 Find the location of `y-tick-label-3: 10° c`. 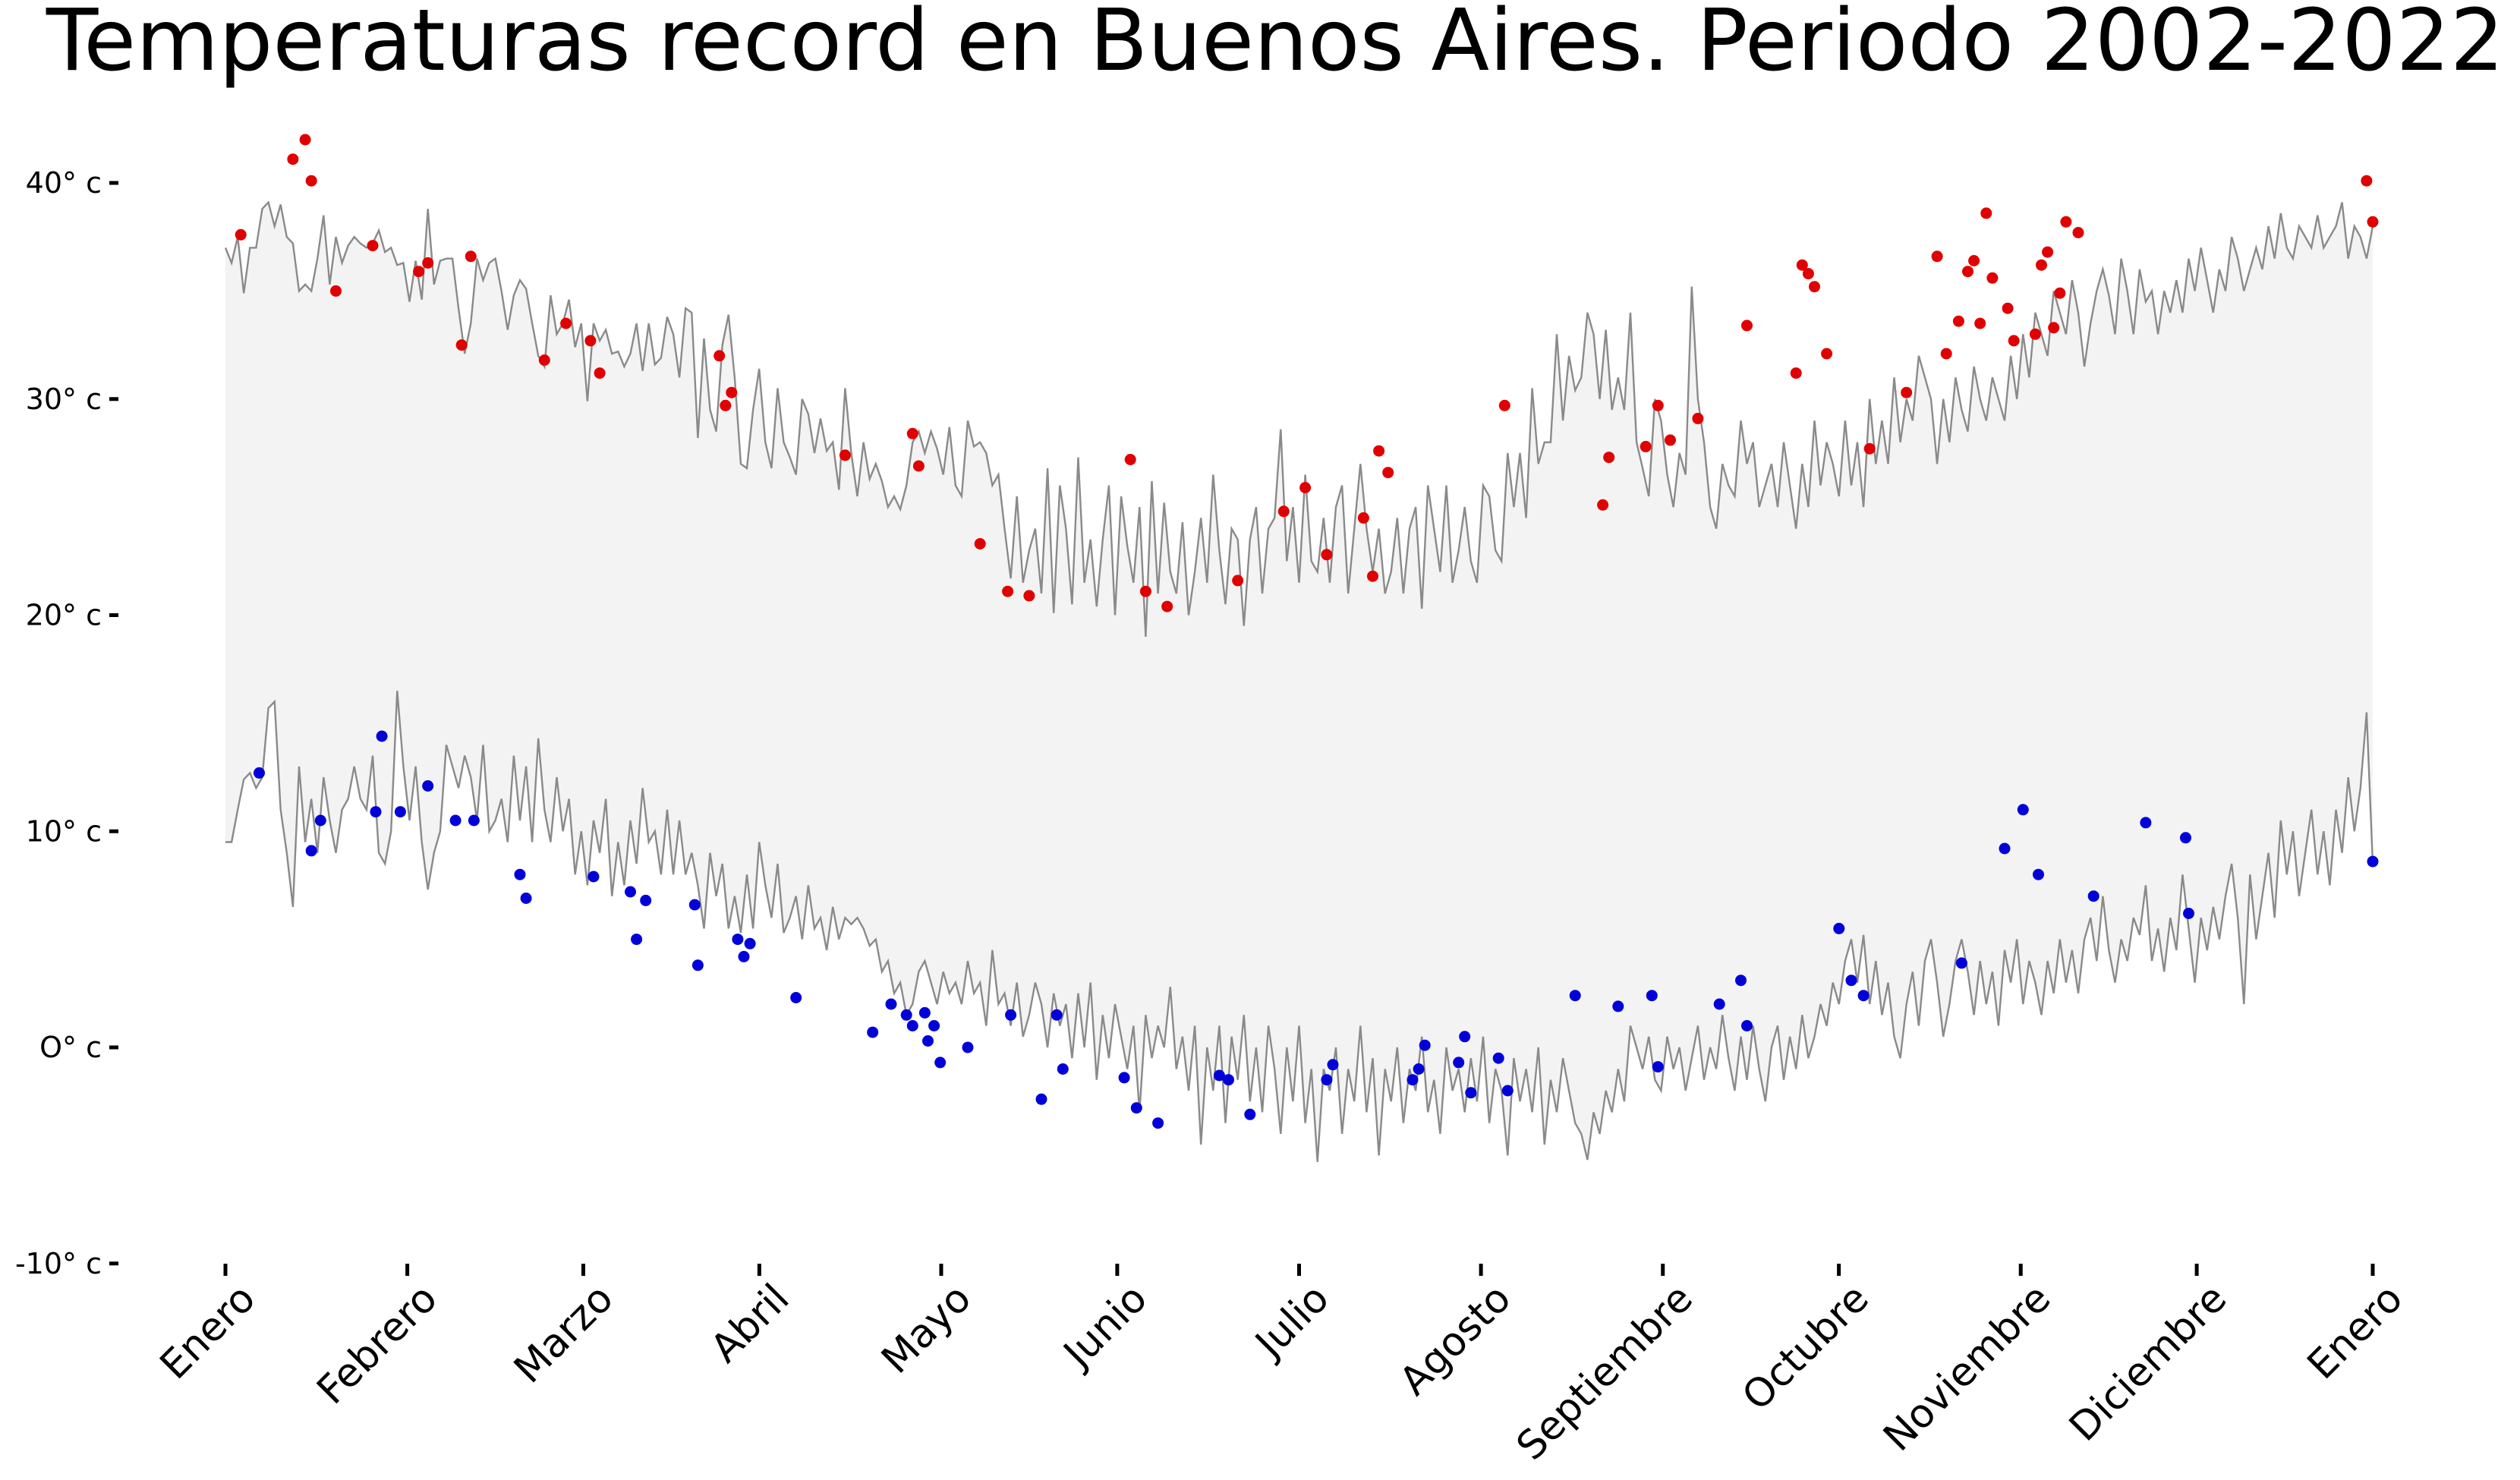

y-tick-label-3: 10° c is located at coordinates (64, 831).